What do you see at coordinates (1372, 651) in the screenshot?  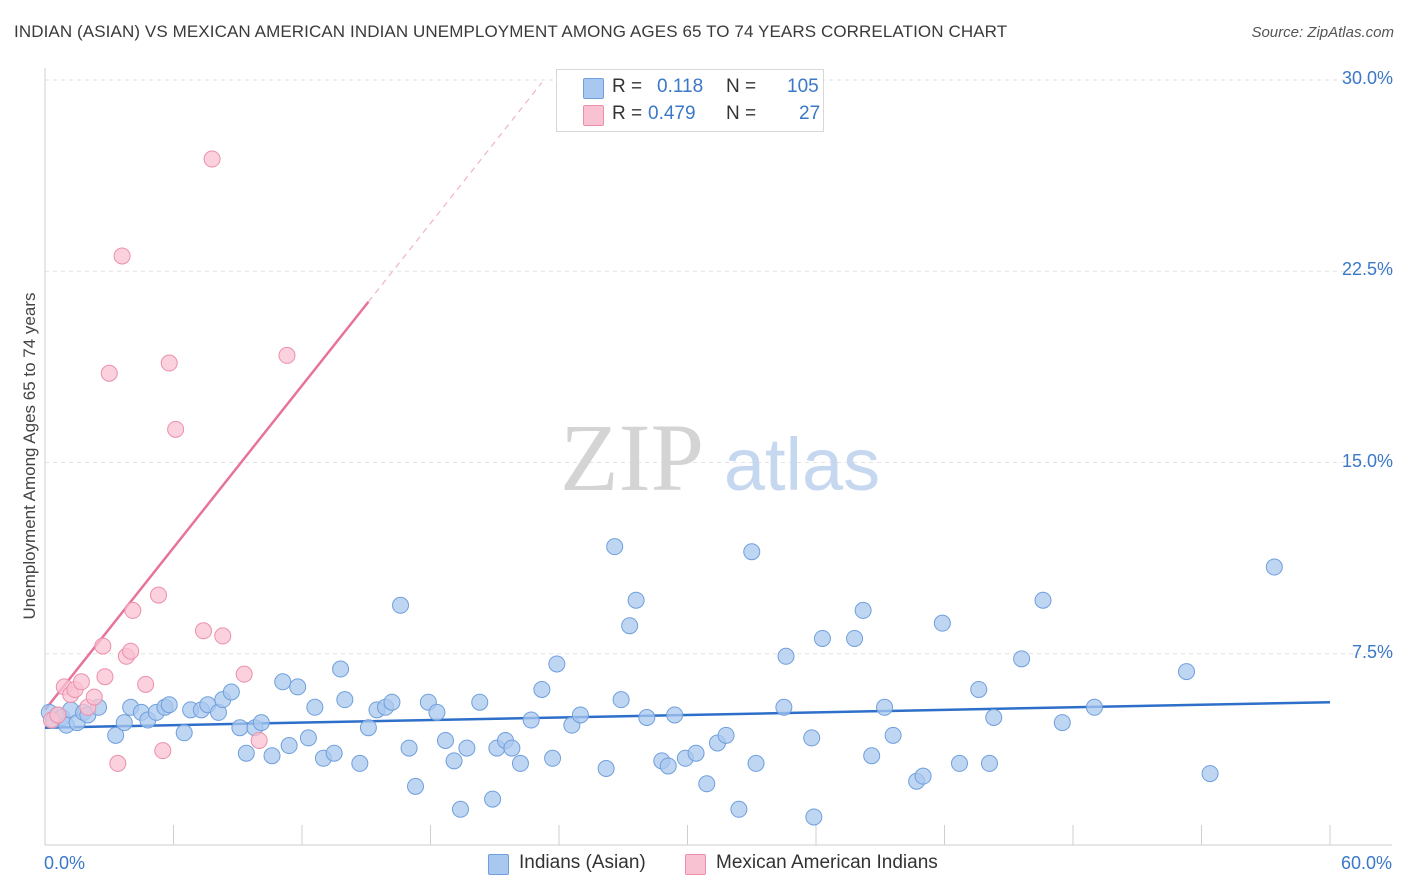 I see `y-tick-label: 7.5%` at bounding box center [1372, 651].